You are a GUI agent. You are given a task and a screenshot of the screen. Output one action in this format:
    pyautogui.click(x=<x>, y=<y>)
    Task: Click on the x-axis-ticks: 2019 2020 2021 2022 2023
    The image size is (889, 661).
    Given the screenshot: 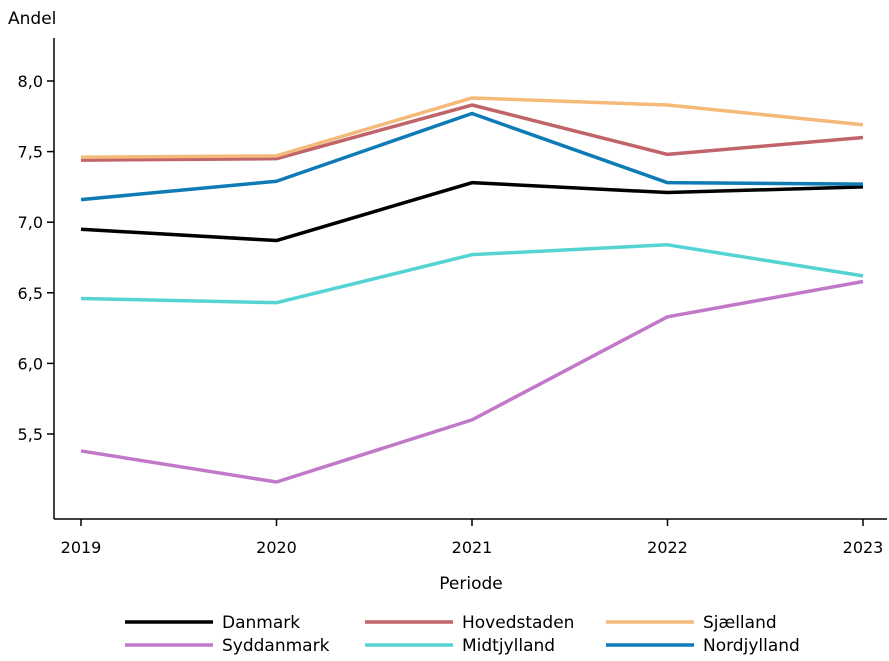 What is the action you would take?
    pyautogui.click(x=472, y=538)
    